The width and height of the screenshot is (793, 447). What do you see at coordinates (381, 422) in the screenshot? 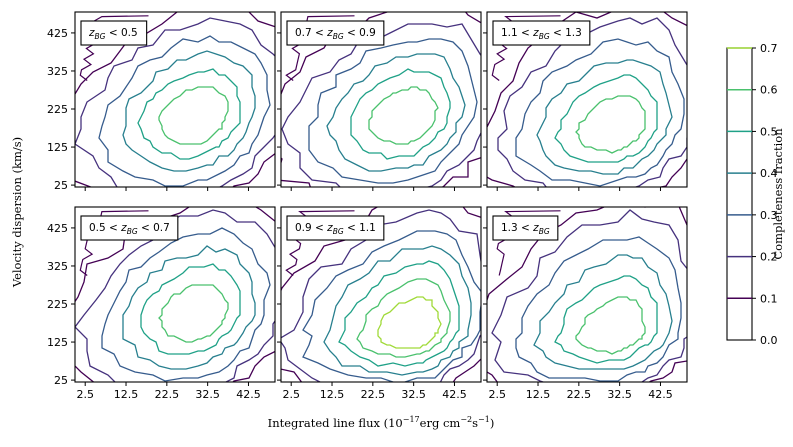
I see `x-axis-label: Integrated line flux (10−17erg cm−2s−1)` at bounding box center [381, 422].